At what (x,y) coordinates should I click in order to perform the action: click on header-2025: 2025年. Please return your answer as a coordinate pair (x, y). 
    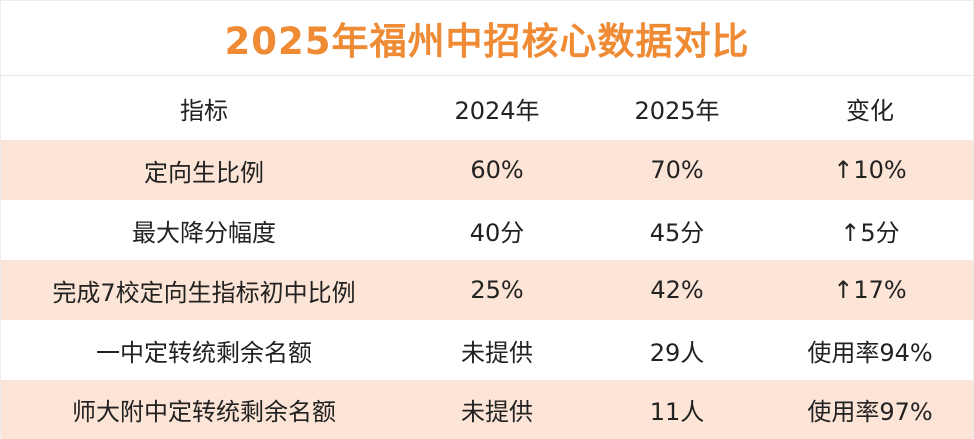
    Looking at the image, I should click on (677, 108).